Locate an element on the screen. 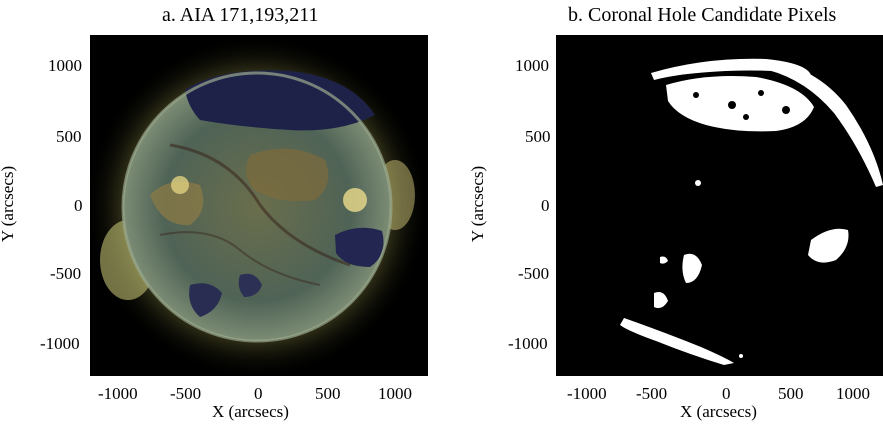 This screenshot has width=883, height=425. panel-title: b. Coronal Hole Candidate Pixels is located at coordinates (702, 15).